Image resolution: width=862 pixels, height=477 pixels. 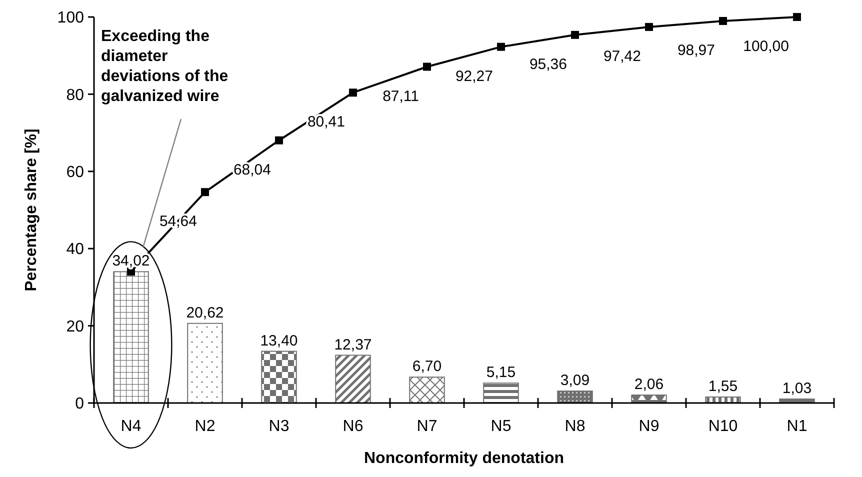 I want to click on x-tick-label: N4, so click(x=131, y=426).